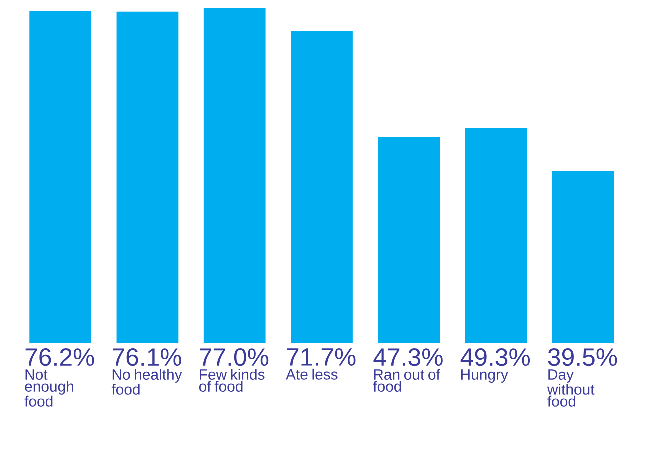 The width and height of the screenshot is (657, 470). Describe the element at coordinates (408, 357) in the screenshot. I see `data-label: 47.3%` at that location.